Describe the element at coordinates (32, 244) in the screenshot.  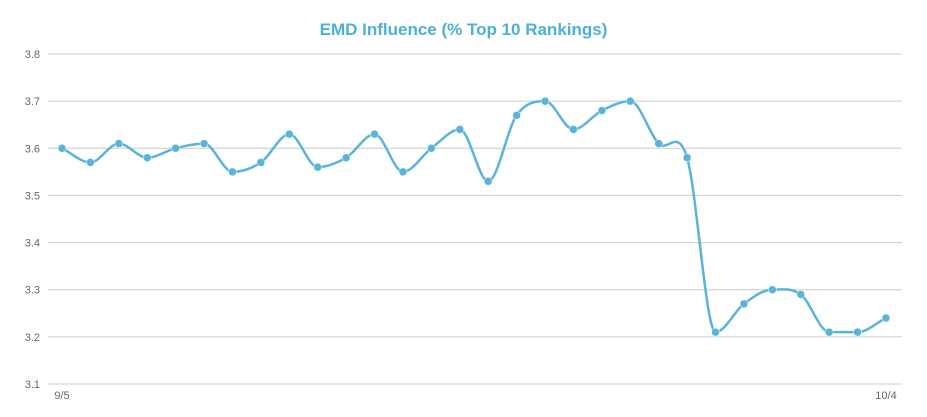
I see `y-tick-label: 3.4` at that location.